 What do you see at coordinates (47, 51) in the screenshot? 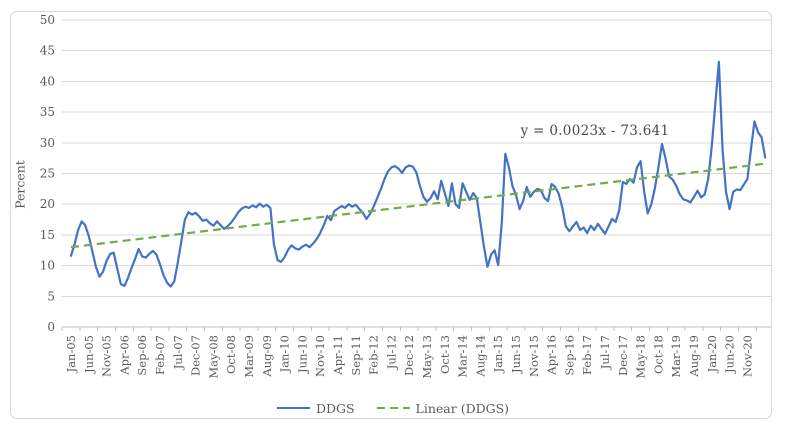
I see `y-tick-label: 45` at bounding box center [47, 51].